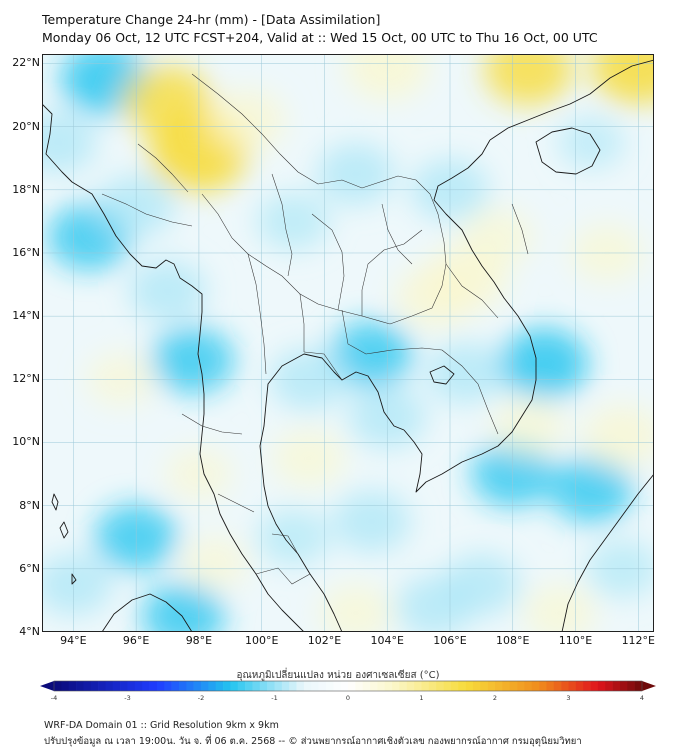 The image size is (676, 756). I want to click on colorbar-tick-label: 4, so click(642, 698).